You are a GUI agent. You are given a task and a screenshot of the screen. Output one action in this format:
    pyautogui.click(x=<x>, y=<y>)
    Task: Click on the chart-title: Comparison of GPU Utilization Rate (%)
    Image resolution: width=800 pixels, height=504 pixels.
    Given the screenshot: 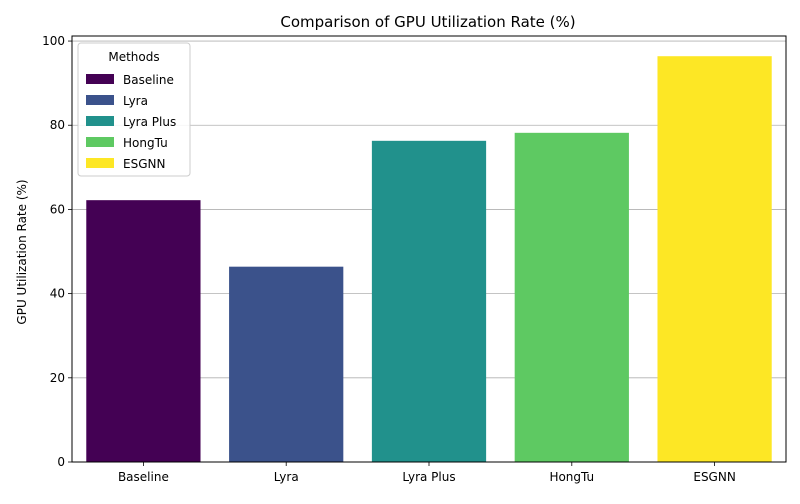 What is the action you would take?
    pyautogui.click(x=427, y=22)
    